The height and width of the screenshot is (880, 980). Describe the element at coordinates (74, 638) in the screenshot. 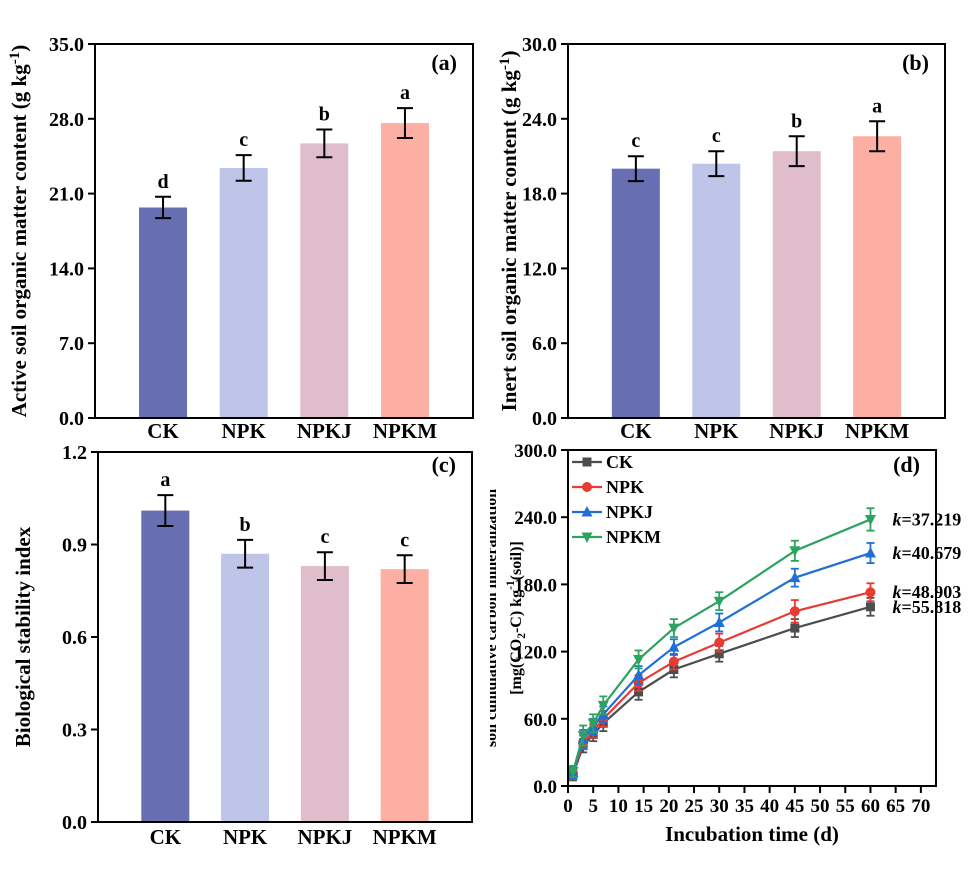

I see `y-tick-label: 0.6` at that location.